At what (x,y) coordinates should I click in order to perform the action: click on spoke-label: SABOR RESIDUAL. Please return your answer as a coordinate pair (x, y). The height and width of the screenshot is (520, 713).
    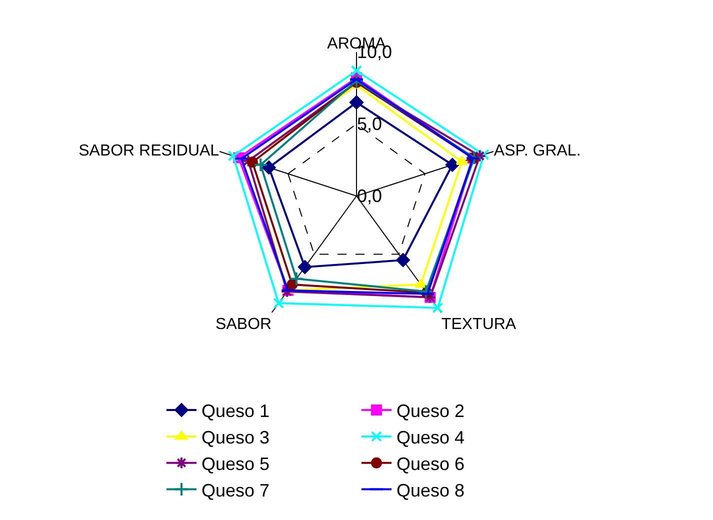
    Looking at the image, I should click on (149, 151).